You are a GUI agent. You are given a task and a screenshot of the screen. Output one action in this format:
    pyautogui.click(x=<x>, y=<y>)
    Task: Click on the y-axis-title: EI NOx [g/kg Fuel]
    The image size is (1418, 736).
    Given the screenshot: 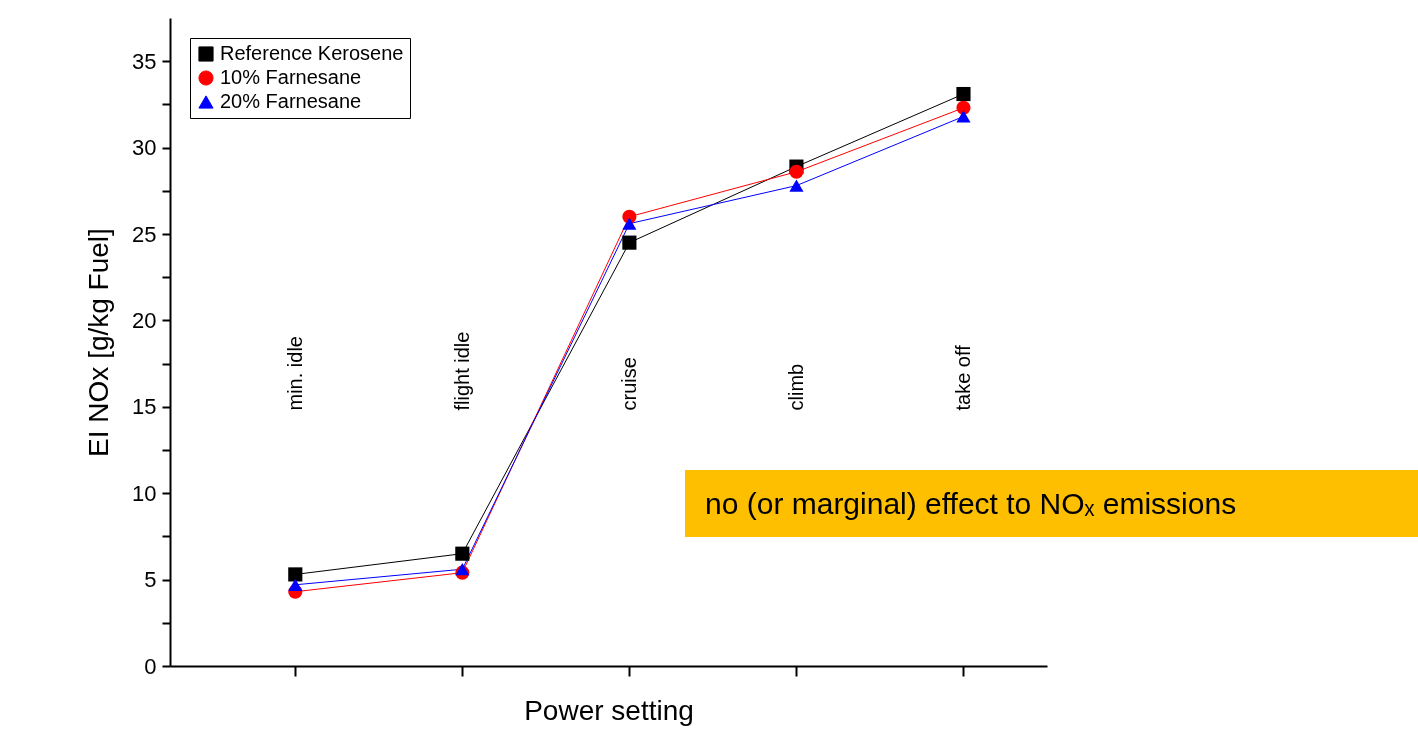 What is the action you would take?
    pyautogui.click(x=99, y=342)
    